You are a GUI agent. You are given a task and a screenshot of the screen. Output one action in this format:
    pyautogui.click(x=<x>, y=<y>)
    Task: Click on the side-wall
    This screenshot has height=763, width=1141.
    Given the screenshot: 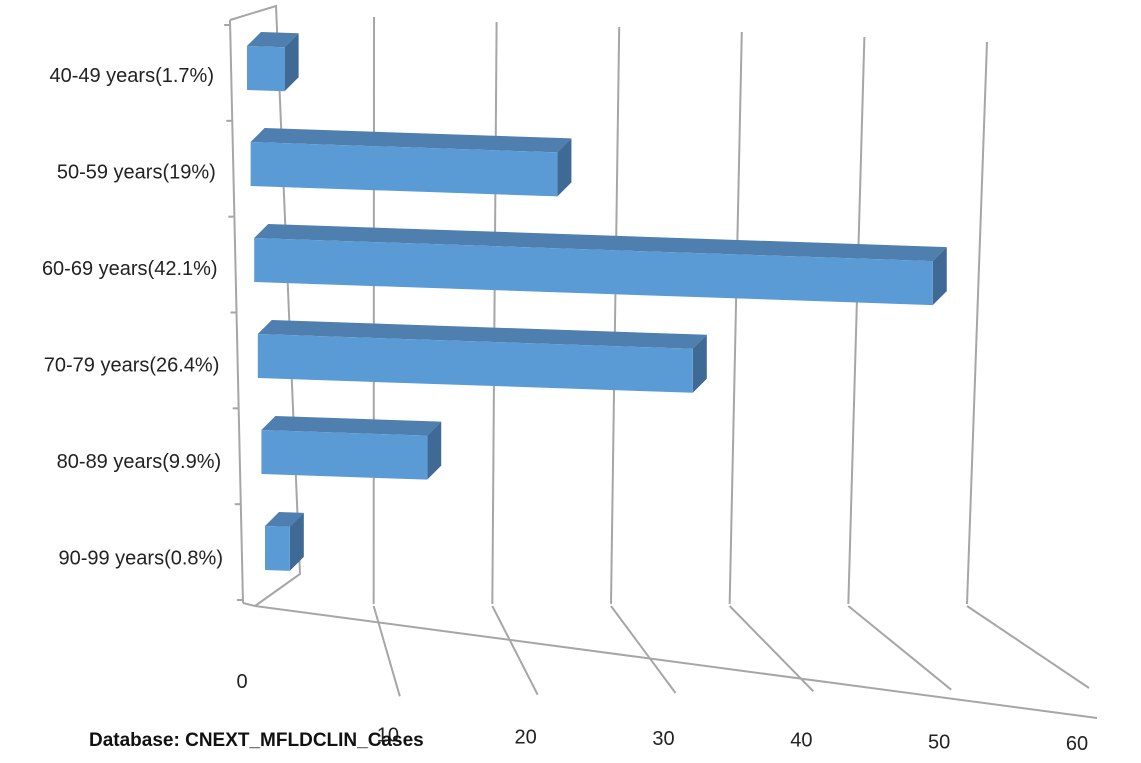 What is the action you would take?
    pyautogui.click(x=265, y=305)
    